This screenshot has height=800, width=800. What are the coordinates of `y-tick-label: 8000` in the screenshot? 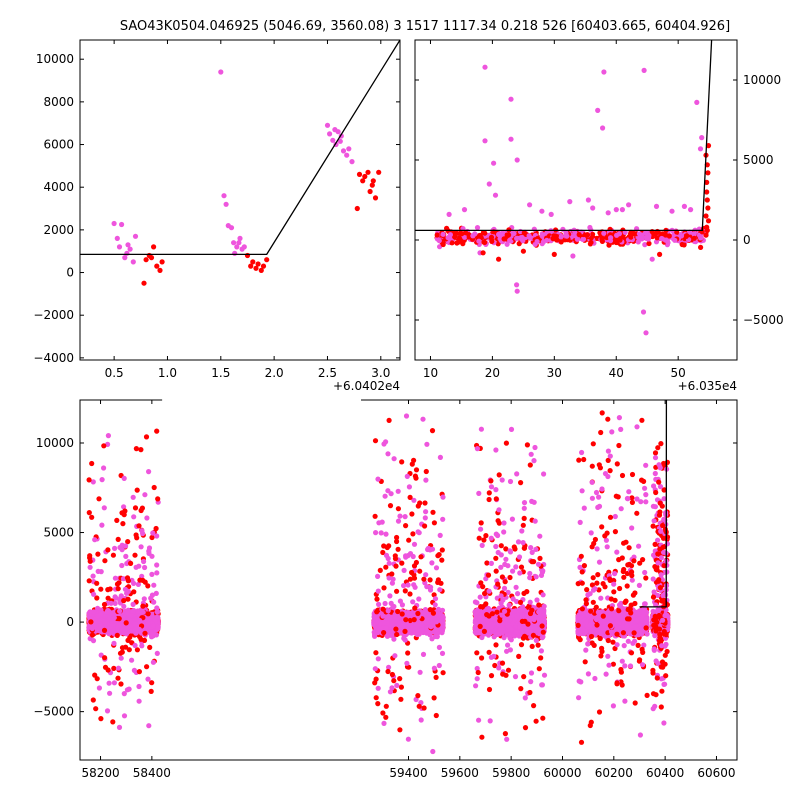 It's located at (58, 102).